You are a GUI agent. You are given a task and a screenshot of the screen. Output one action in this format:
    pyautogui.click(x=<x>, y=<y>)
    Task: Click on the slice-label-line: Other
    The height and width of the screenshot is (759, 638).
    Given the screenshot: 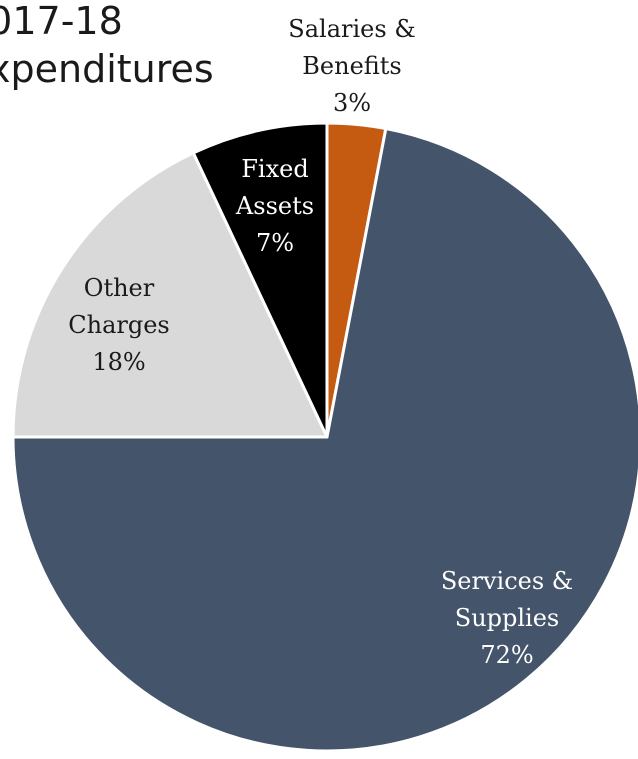 What is the action you would take?
    pyautogui.click(x=119, y=288)
    